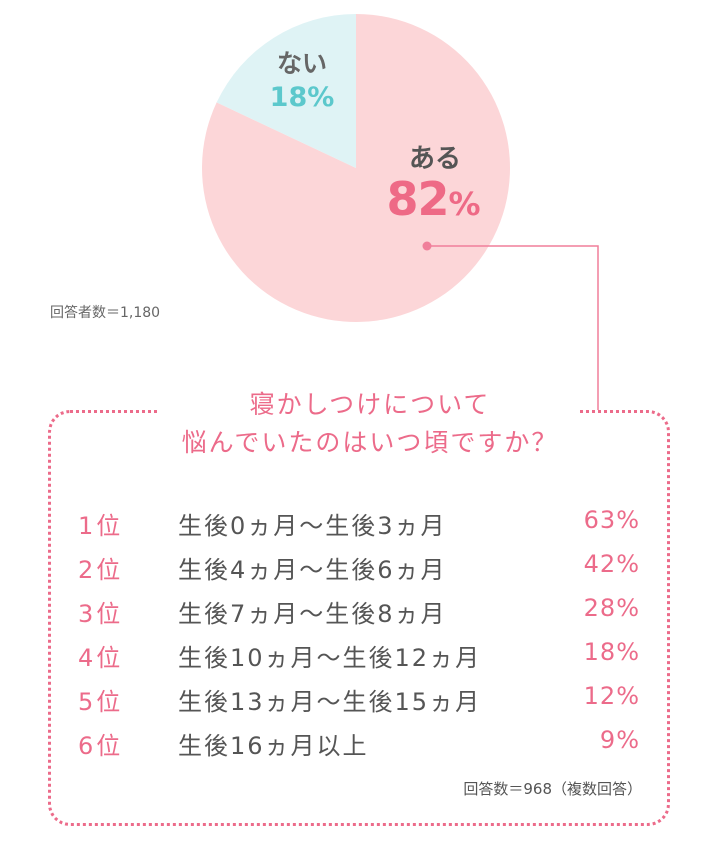  Describe the element at coordinates (611, 608) in the screenshot. I see `rank-percent: 28%` at that location.